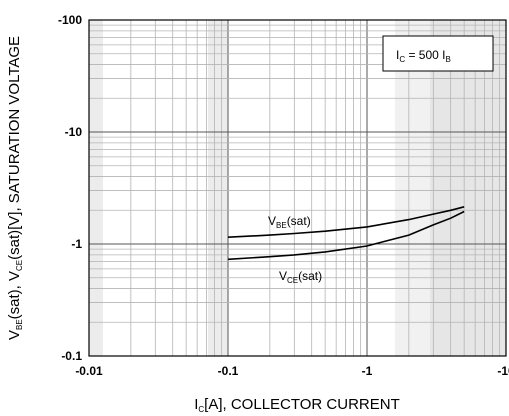 This screenshot has height=416, width=509. Describe the element at coordinates (367, 371) in the screenshot. I see `x-tick-label: -1` at that location.